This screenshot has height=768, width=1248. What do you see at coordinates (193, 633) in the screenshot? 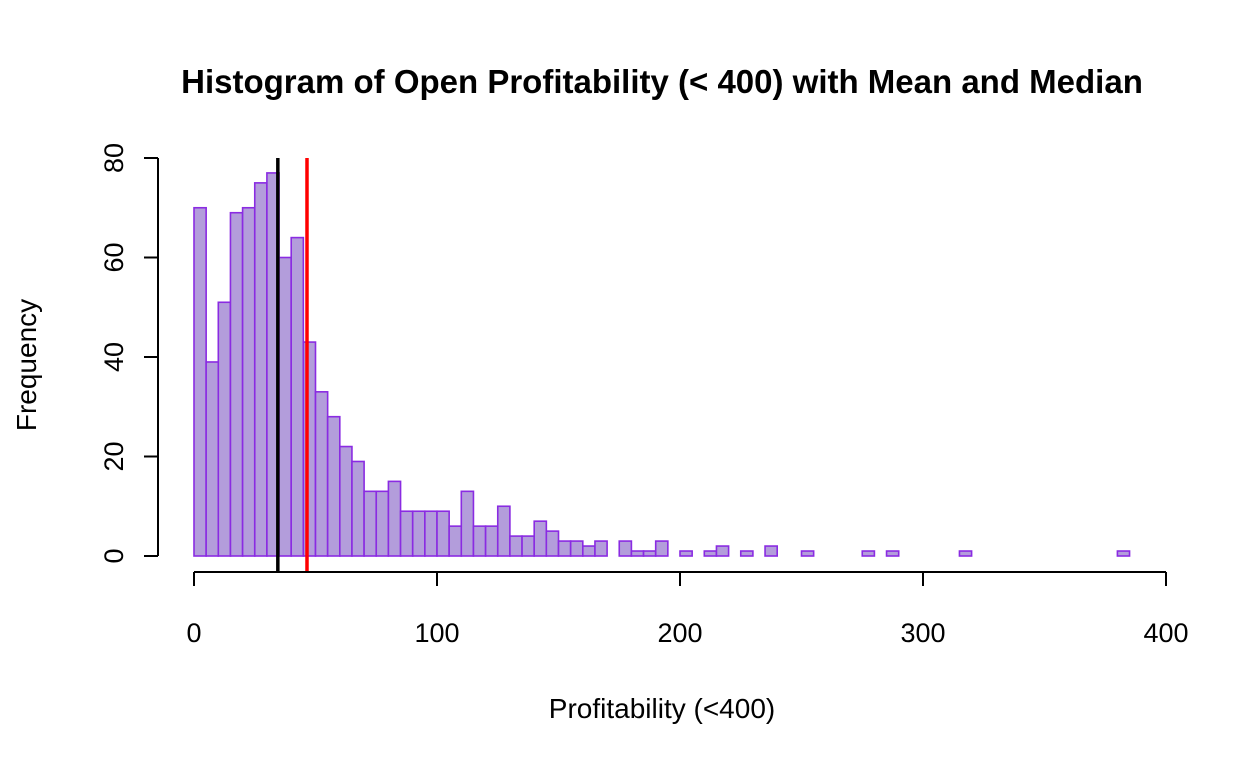
I see `x-tick-label: 0` at bounding box center [193, 633].